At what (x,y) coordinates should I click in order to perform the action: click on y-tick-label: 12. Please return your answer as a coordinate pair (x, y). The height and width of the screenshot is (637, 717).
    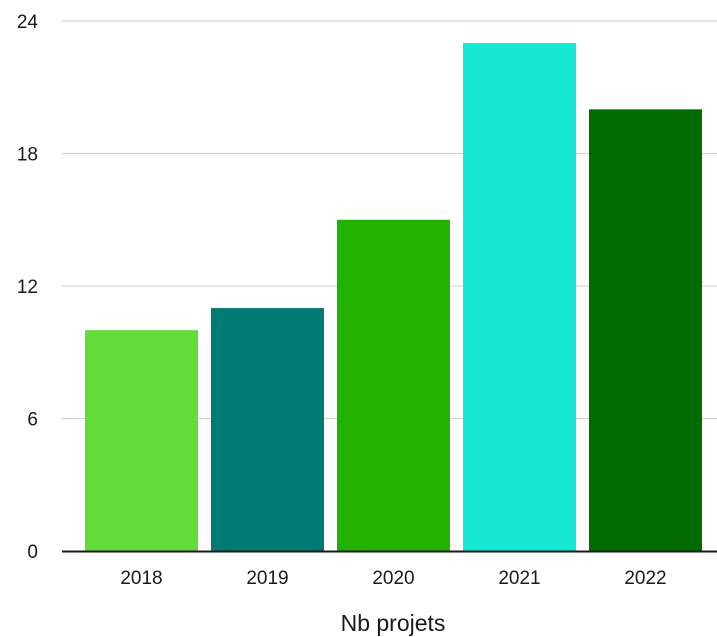
    Looking at the image, I should click on (27, 287).